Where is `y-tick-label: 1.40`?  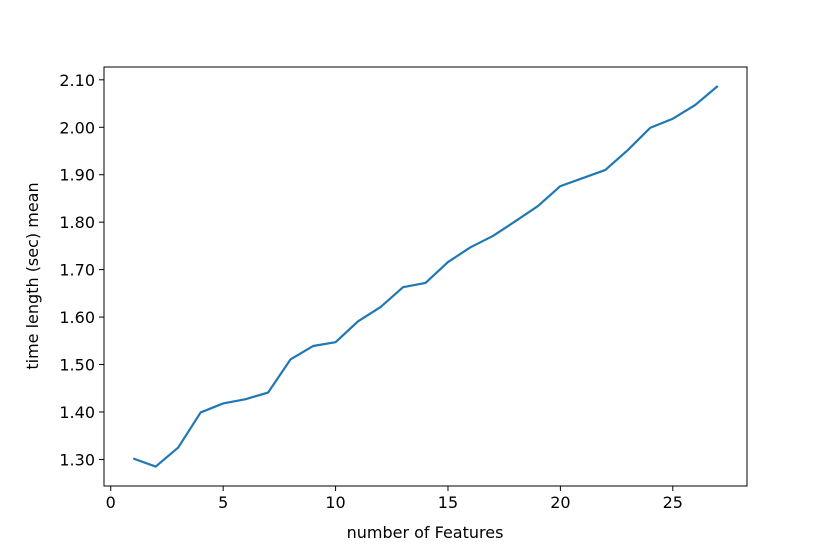 y-tick-label: 1.40 is located at coordinates (77, 412).